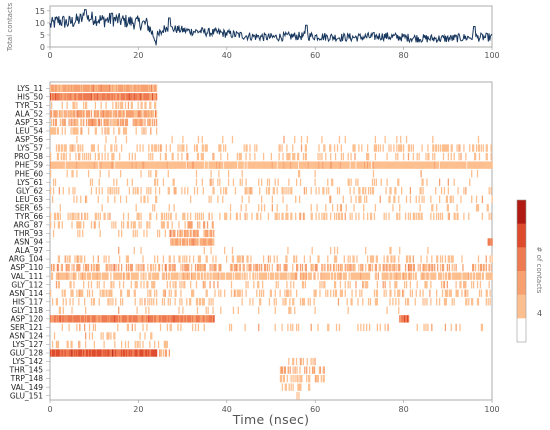 The width and height of the screenshot is (550, 430). Describe the element at coordinates (521, 212) in the screenshot. I see `colorbar-step` at that location.